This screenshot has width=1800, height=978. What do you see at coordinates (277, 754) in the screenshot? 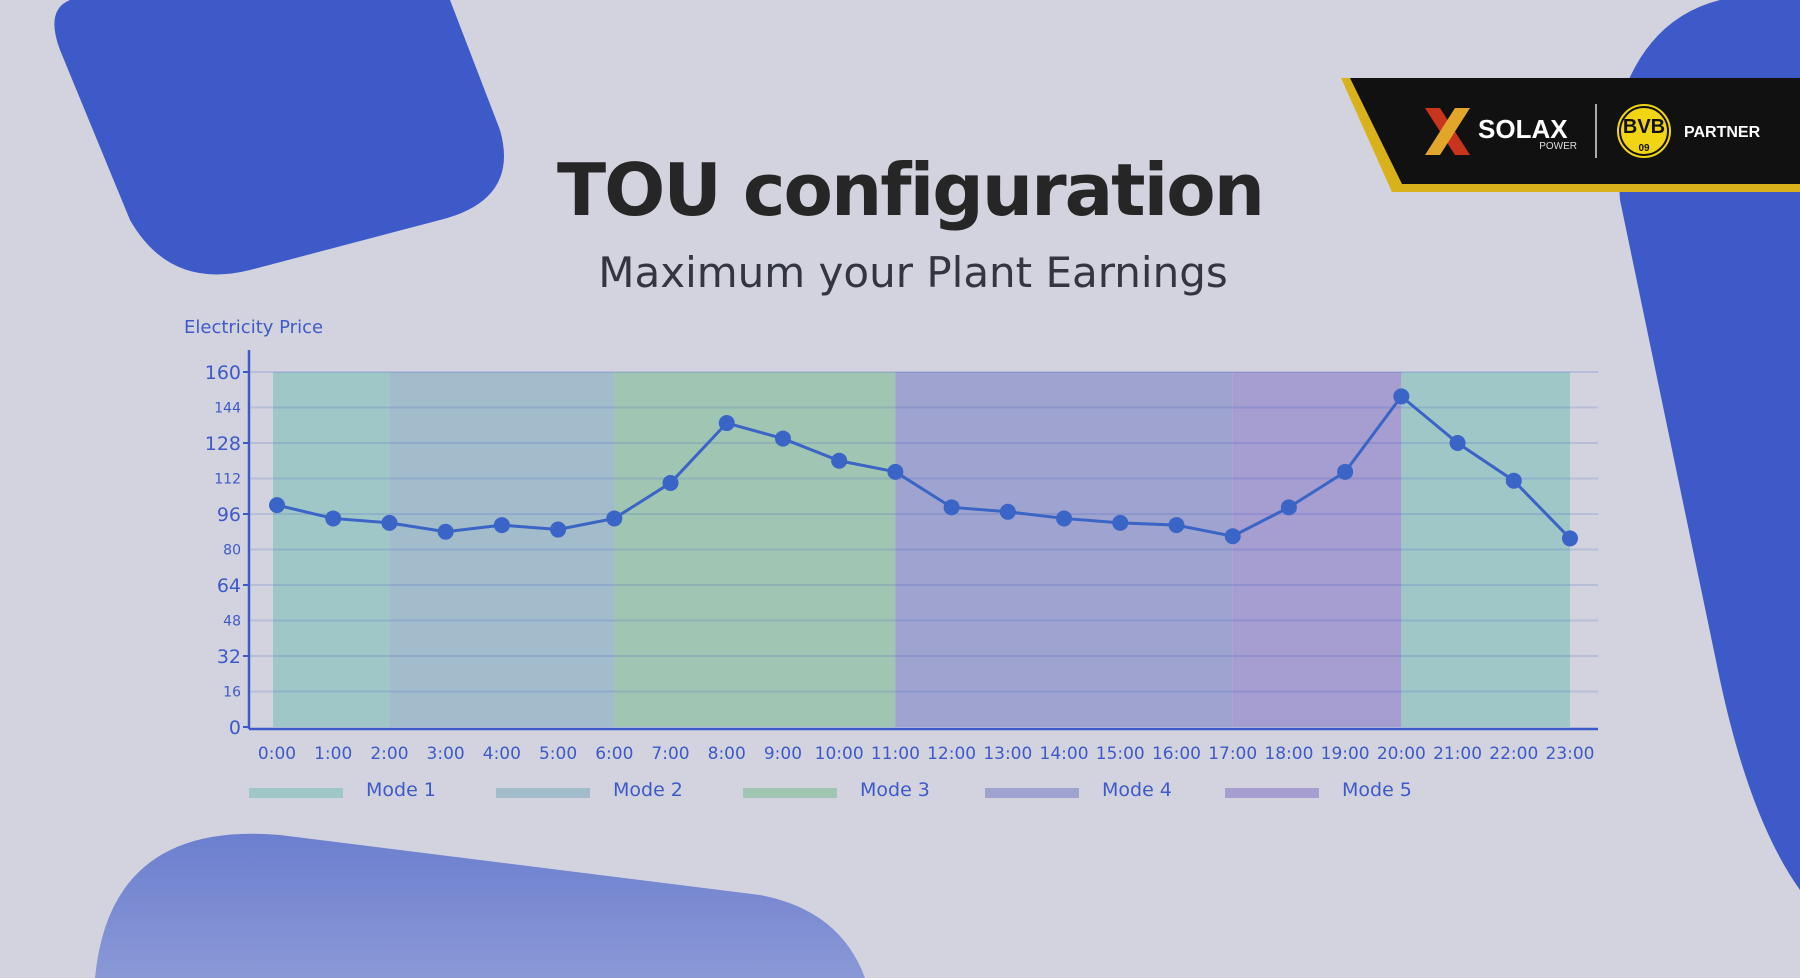
I see `x-tick-label: 0:00` at bounding box center [277, 754].